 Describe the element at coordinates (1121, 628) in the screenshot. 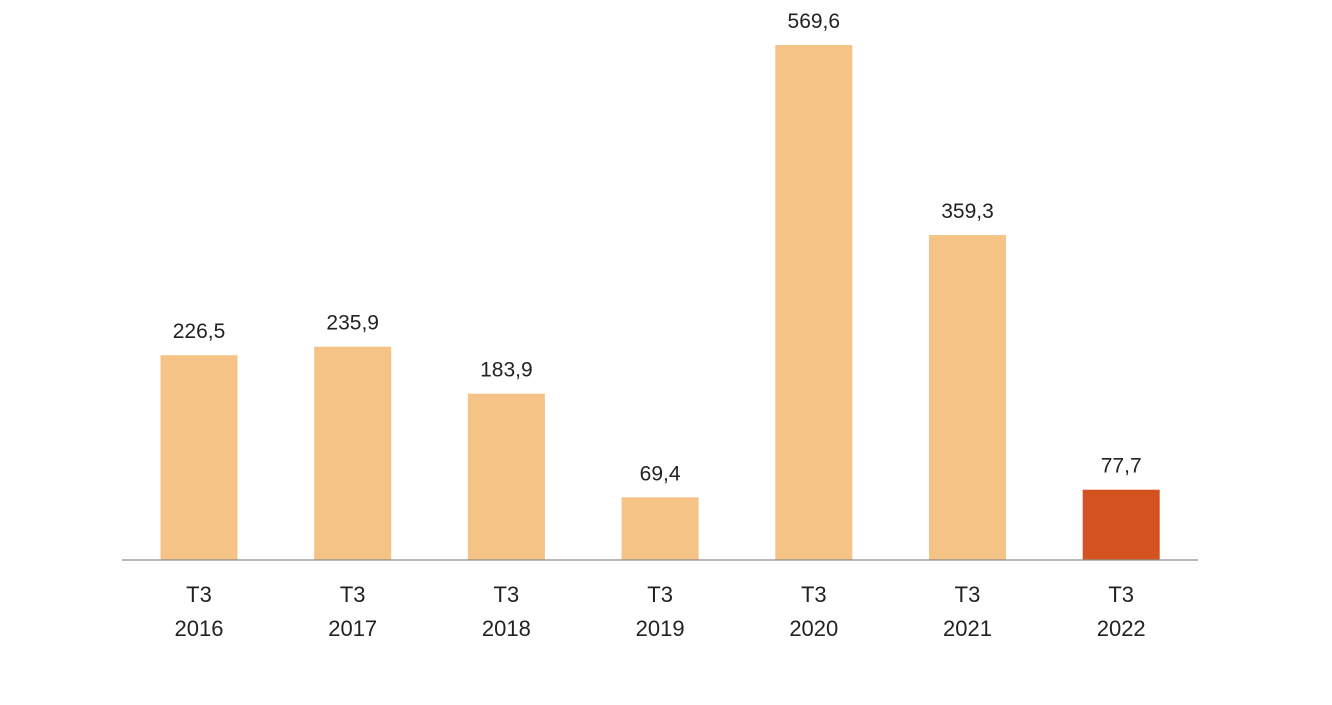

I see `x-tick-label: 2022` at that location.